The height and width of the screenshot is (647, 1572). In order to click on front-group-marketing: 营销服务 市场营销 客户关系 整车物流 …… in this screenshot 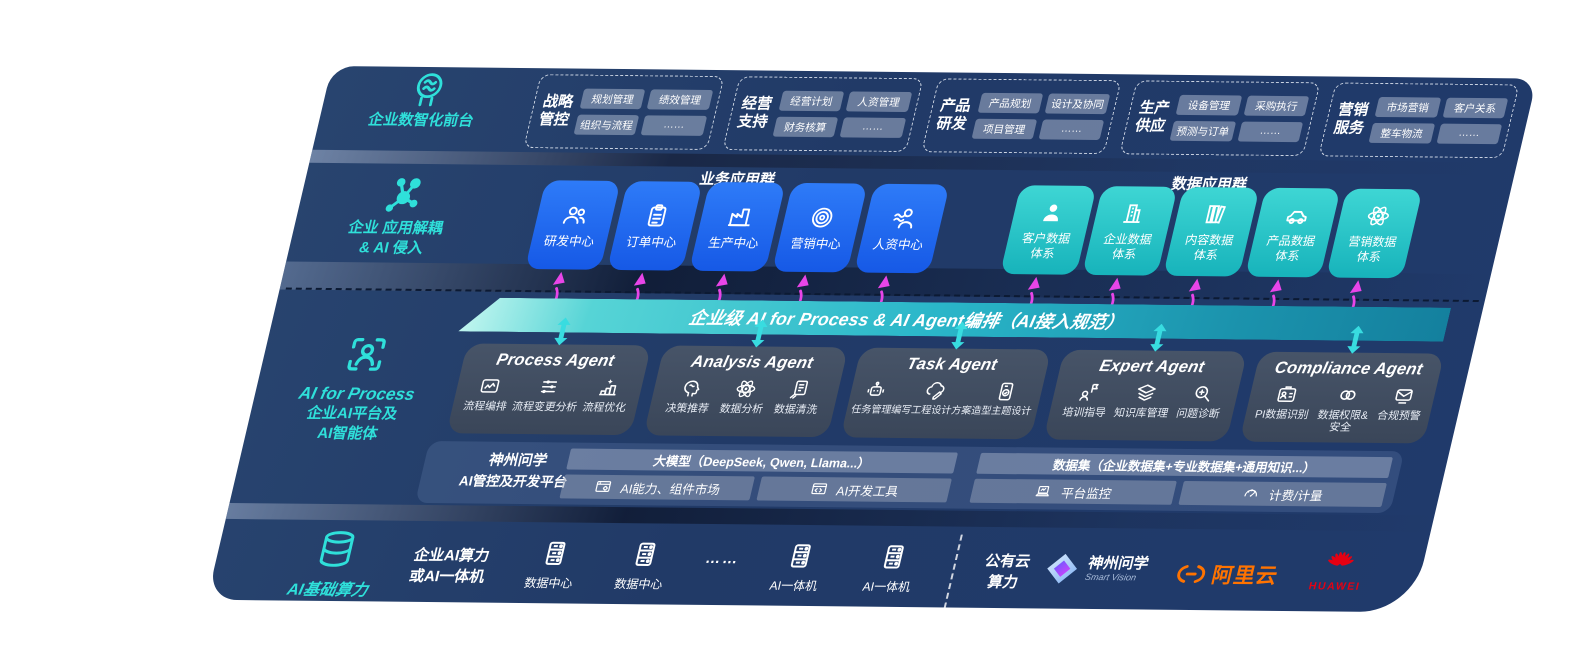, I will do `click(1419, 120)`.